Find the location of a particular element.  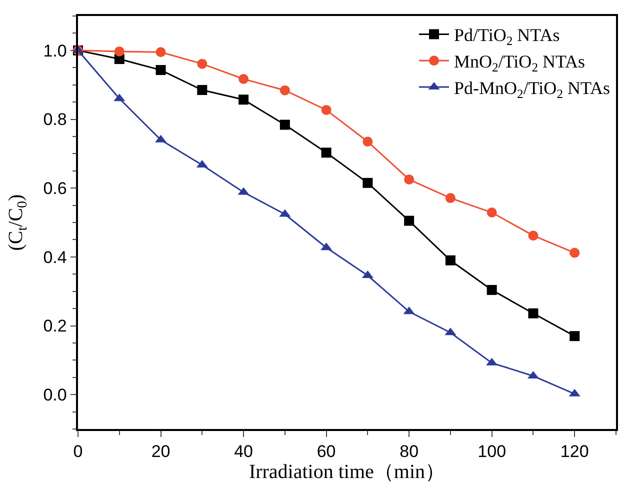

y-tick-label: 0.2 is located at coordinates (55, 326).